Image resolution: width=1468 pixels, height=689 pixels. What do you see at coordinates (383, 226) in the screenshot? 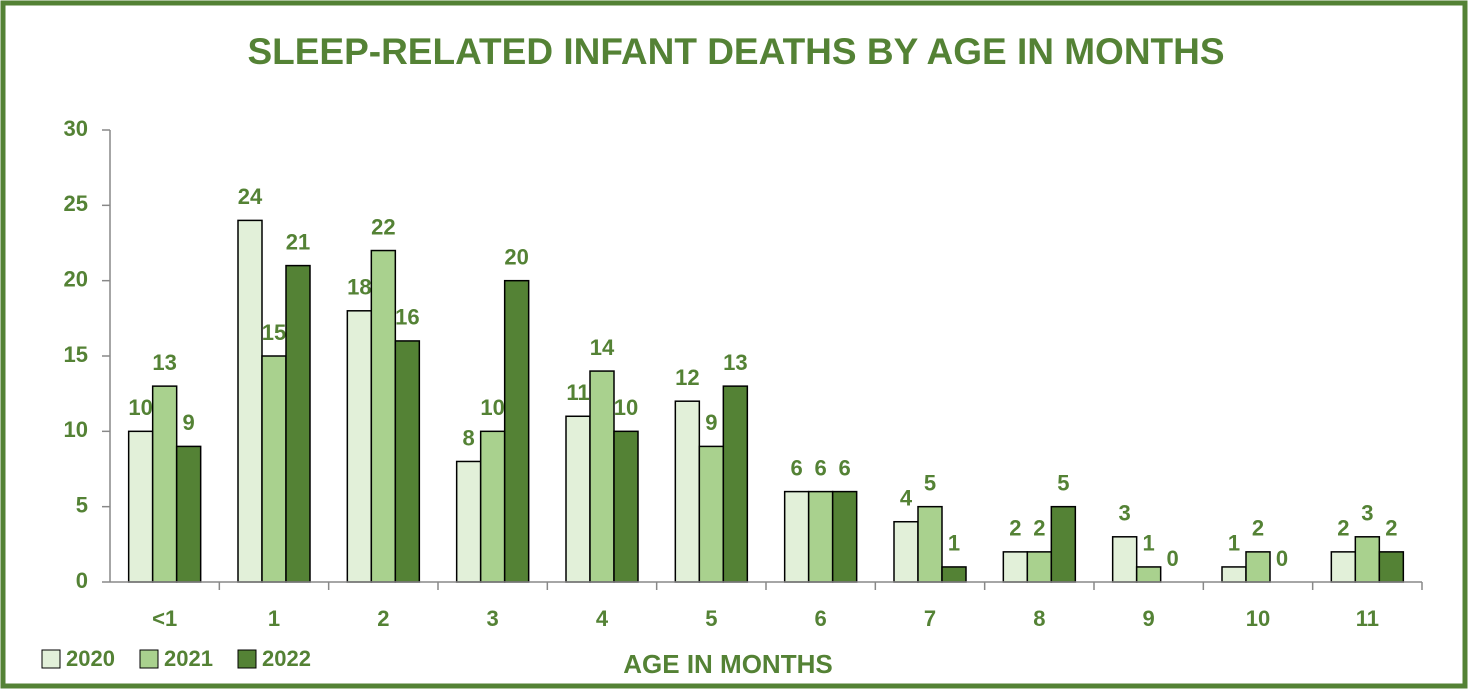
I see `data-label: 22` at bounding box center [383, 226].